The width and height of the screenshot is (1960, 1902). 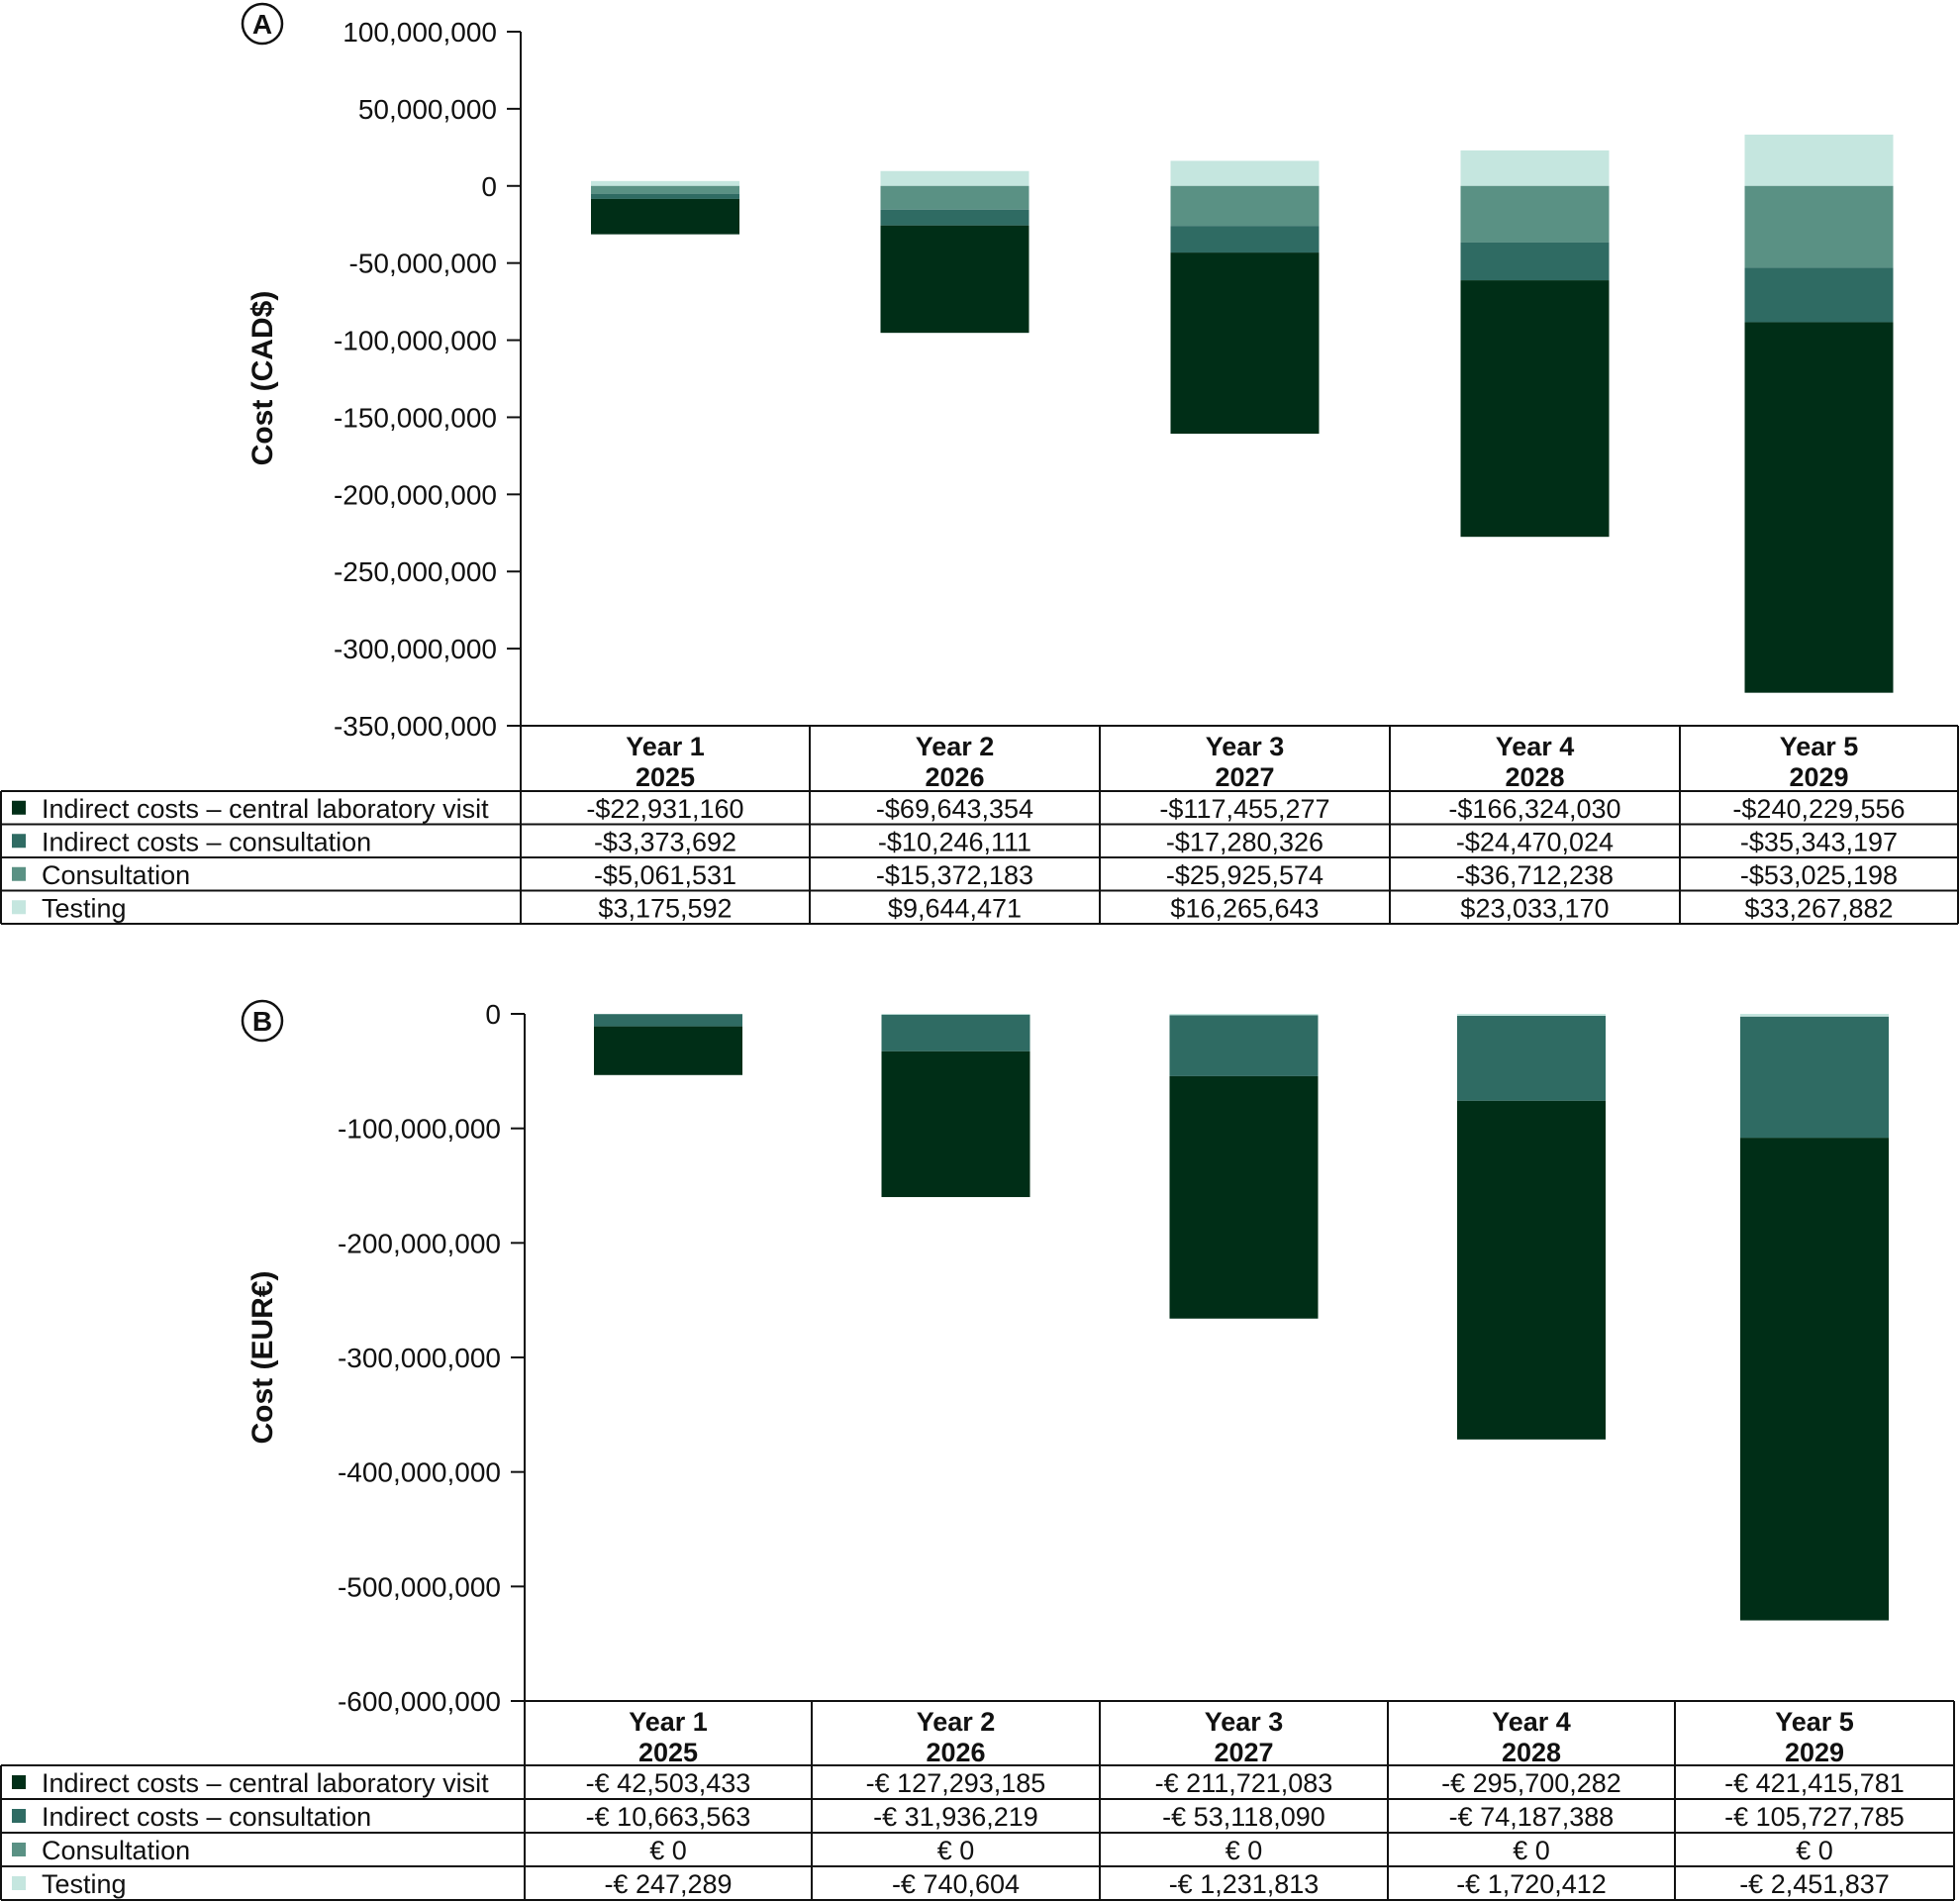 I want to click on data-value-label: -€ 247,289, so click(x=668, y=1884).